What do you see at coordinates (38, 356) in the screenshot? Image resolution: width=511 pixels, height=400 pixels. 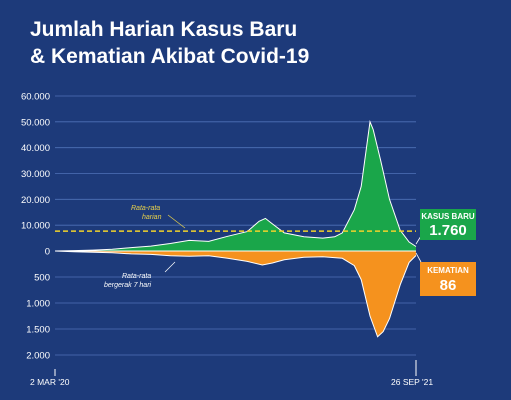 I see `y-tick-label-deaths-2000: 2.000` at bounding box center [38, 356].